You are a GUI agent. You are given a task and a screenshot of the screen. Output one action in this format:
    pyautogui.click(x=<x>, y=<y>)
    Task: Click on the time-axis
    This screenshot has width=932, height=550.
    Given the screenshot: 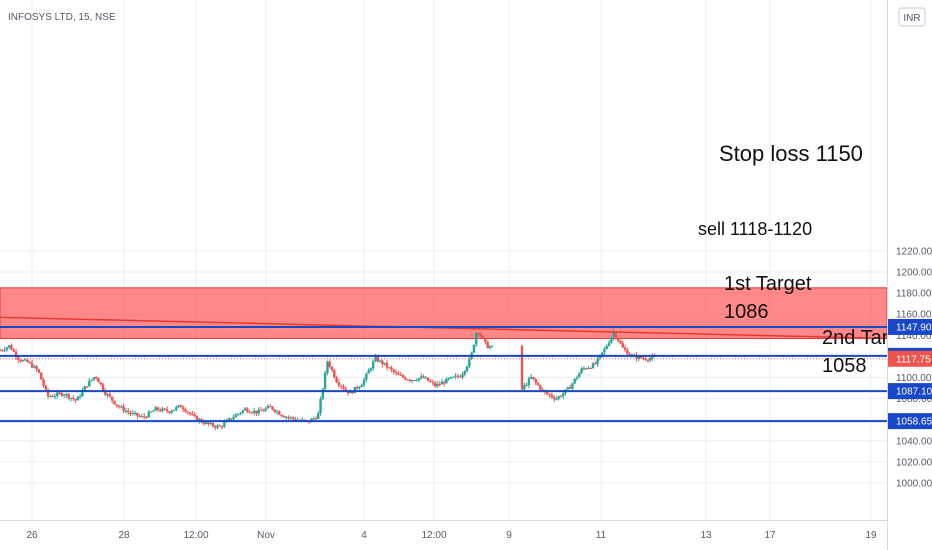 What is the action you would take?
    pyautogui.click(x=443, y=535)
    